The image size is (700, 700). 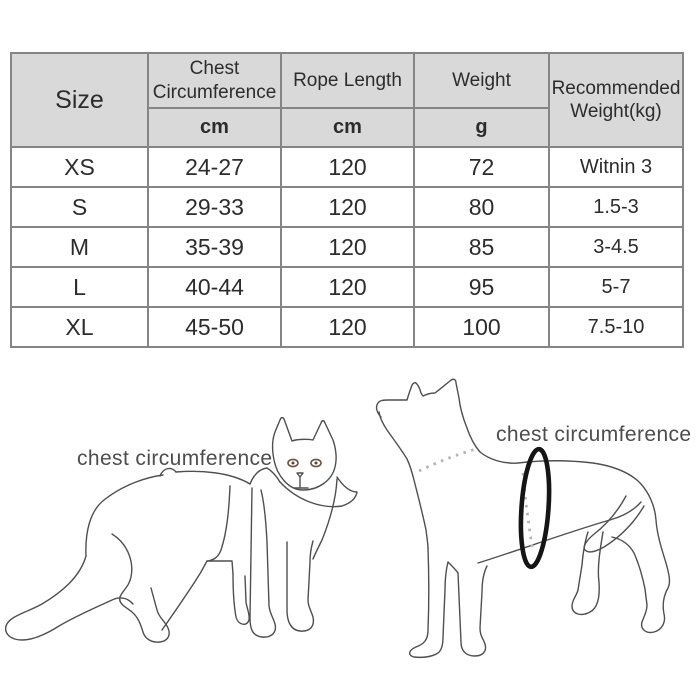 What do you see at coordinates (616, 327) in the screenshot?
I see `recommended-value: 7.5-10` at bounding box center [616, 327].